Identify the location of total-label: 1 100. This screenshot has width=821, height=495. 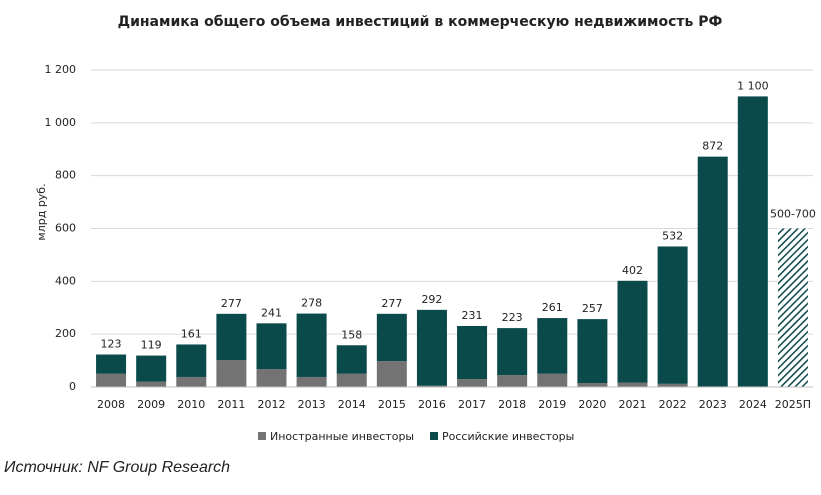
(753, 85).